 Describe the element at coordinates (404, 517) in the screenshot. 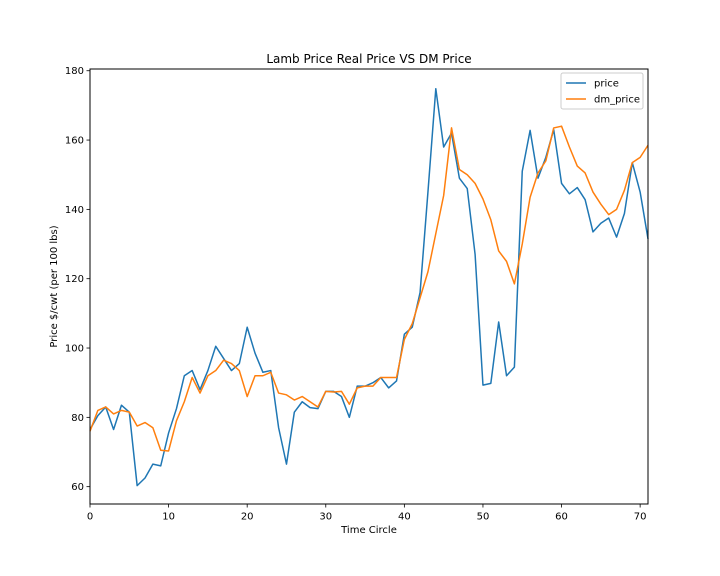

I see `x-tick-label: 40` at that location.